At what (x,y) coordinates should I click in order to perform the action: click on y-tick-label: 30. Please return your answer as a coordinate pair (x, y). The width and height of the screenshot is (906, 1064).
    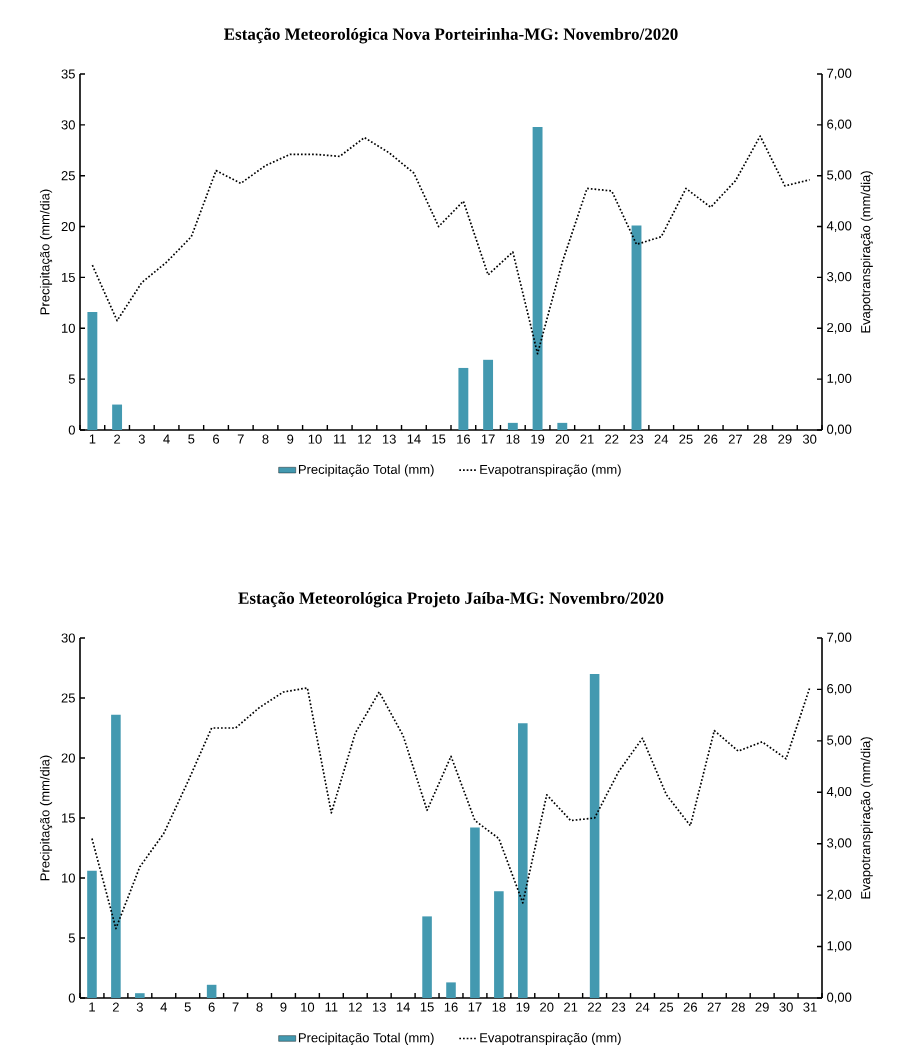
    Looking at the image, I should click on (68, 125).